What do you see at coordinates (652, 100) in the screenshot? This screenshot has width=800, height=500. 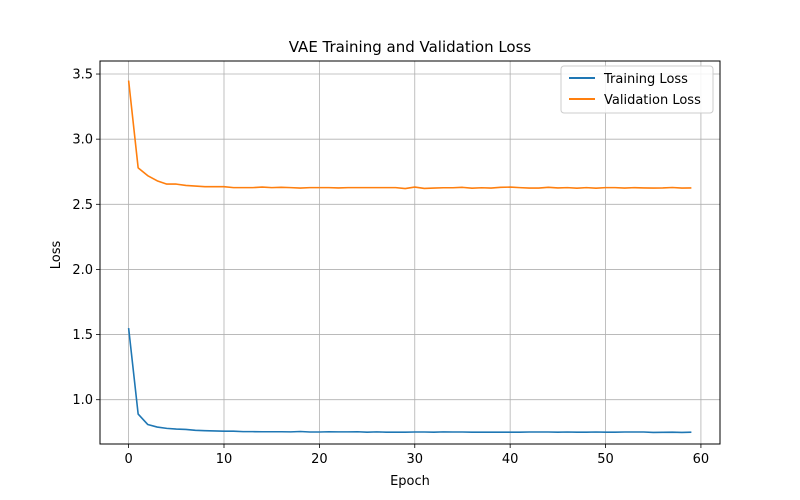 I see `legend-label-validation: Validation Loss` at bounding box center [652, 100].